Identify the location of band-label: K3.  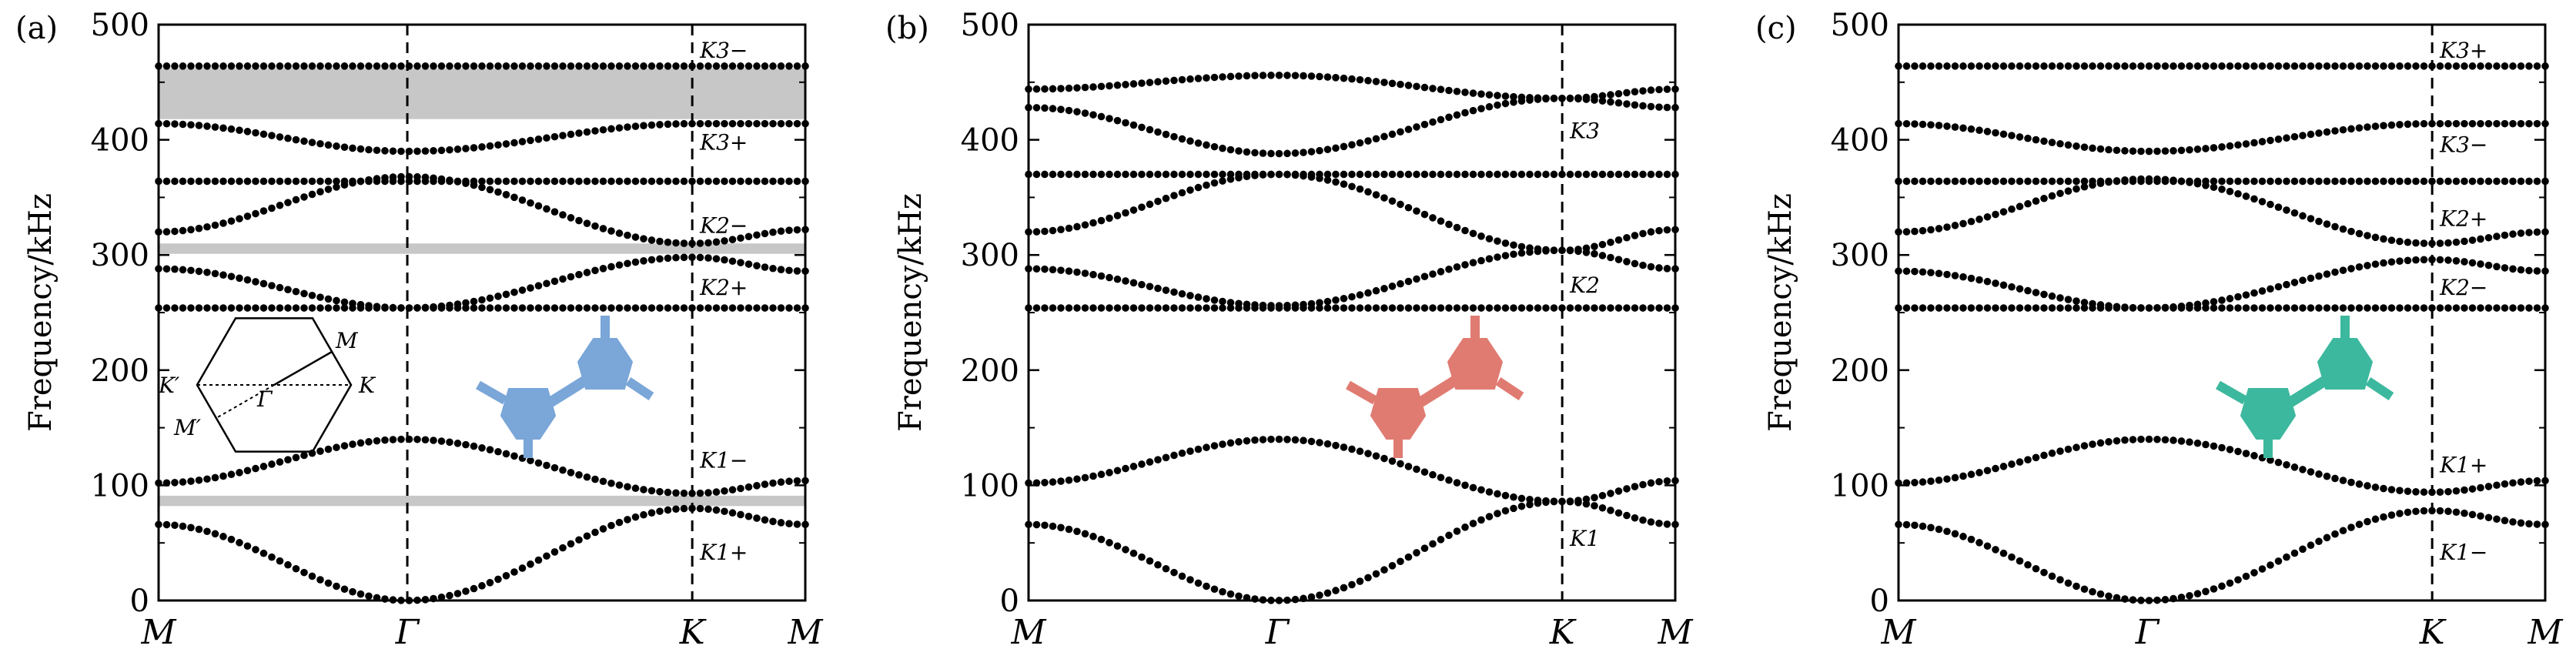
(1585, 131).